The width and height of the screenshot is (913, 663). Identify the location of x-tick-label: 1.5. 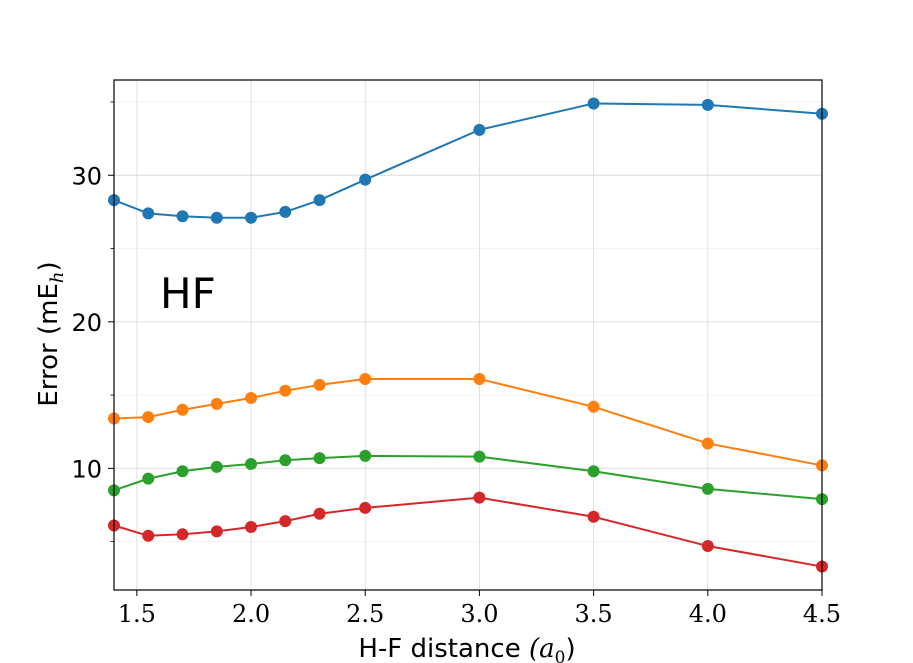
(137, 614).